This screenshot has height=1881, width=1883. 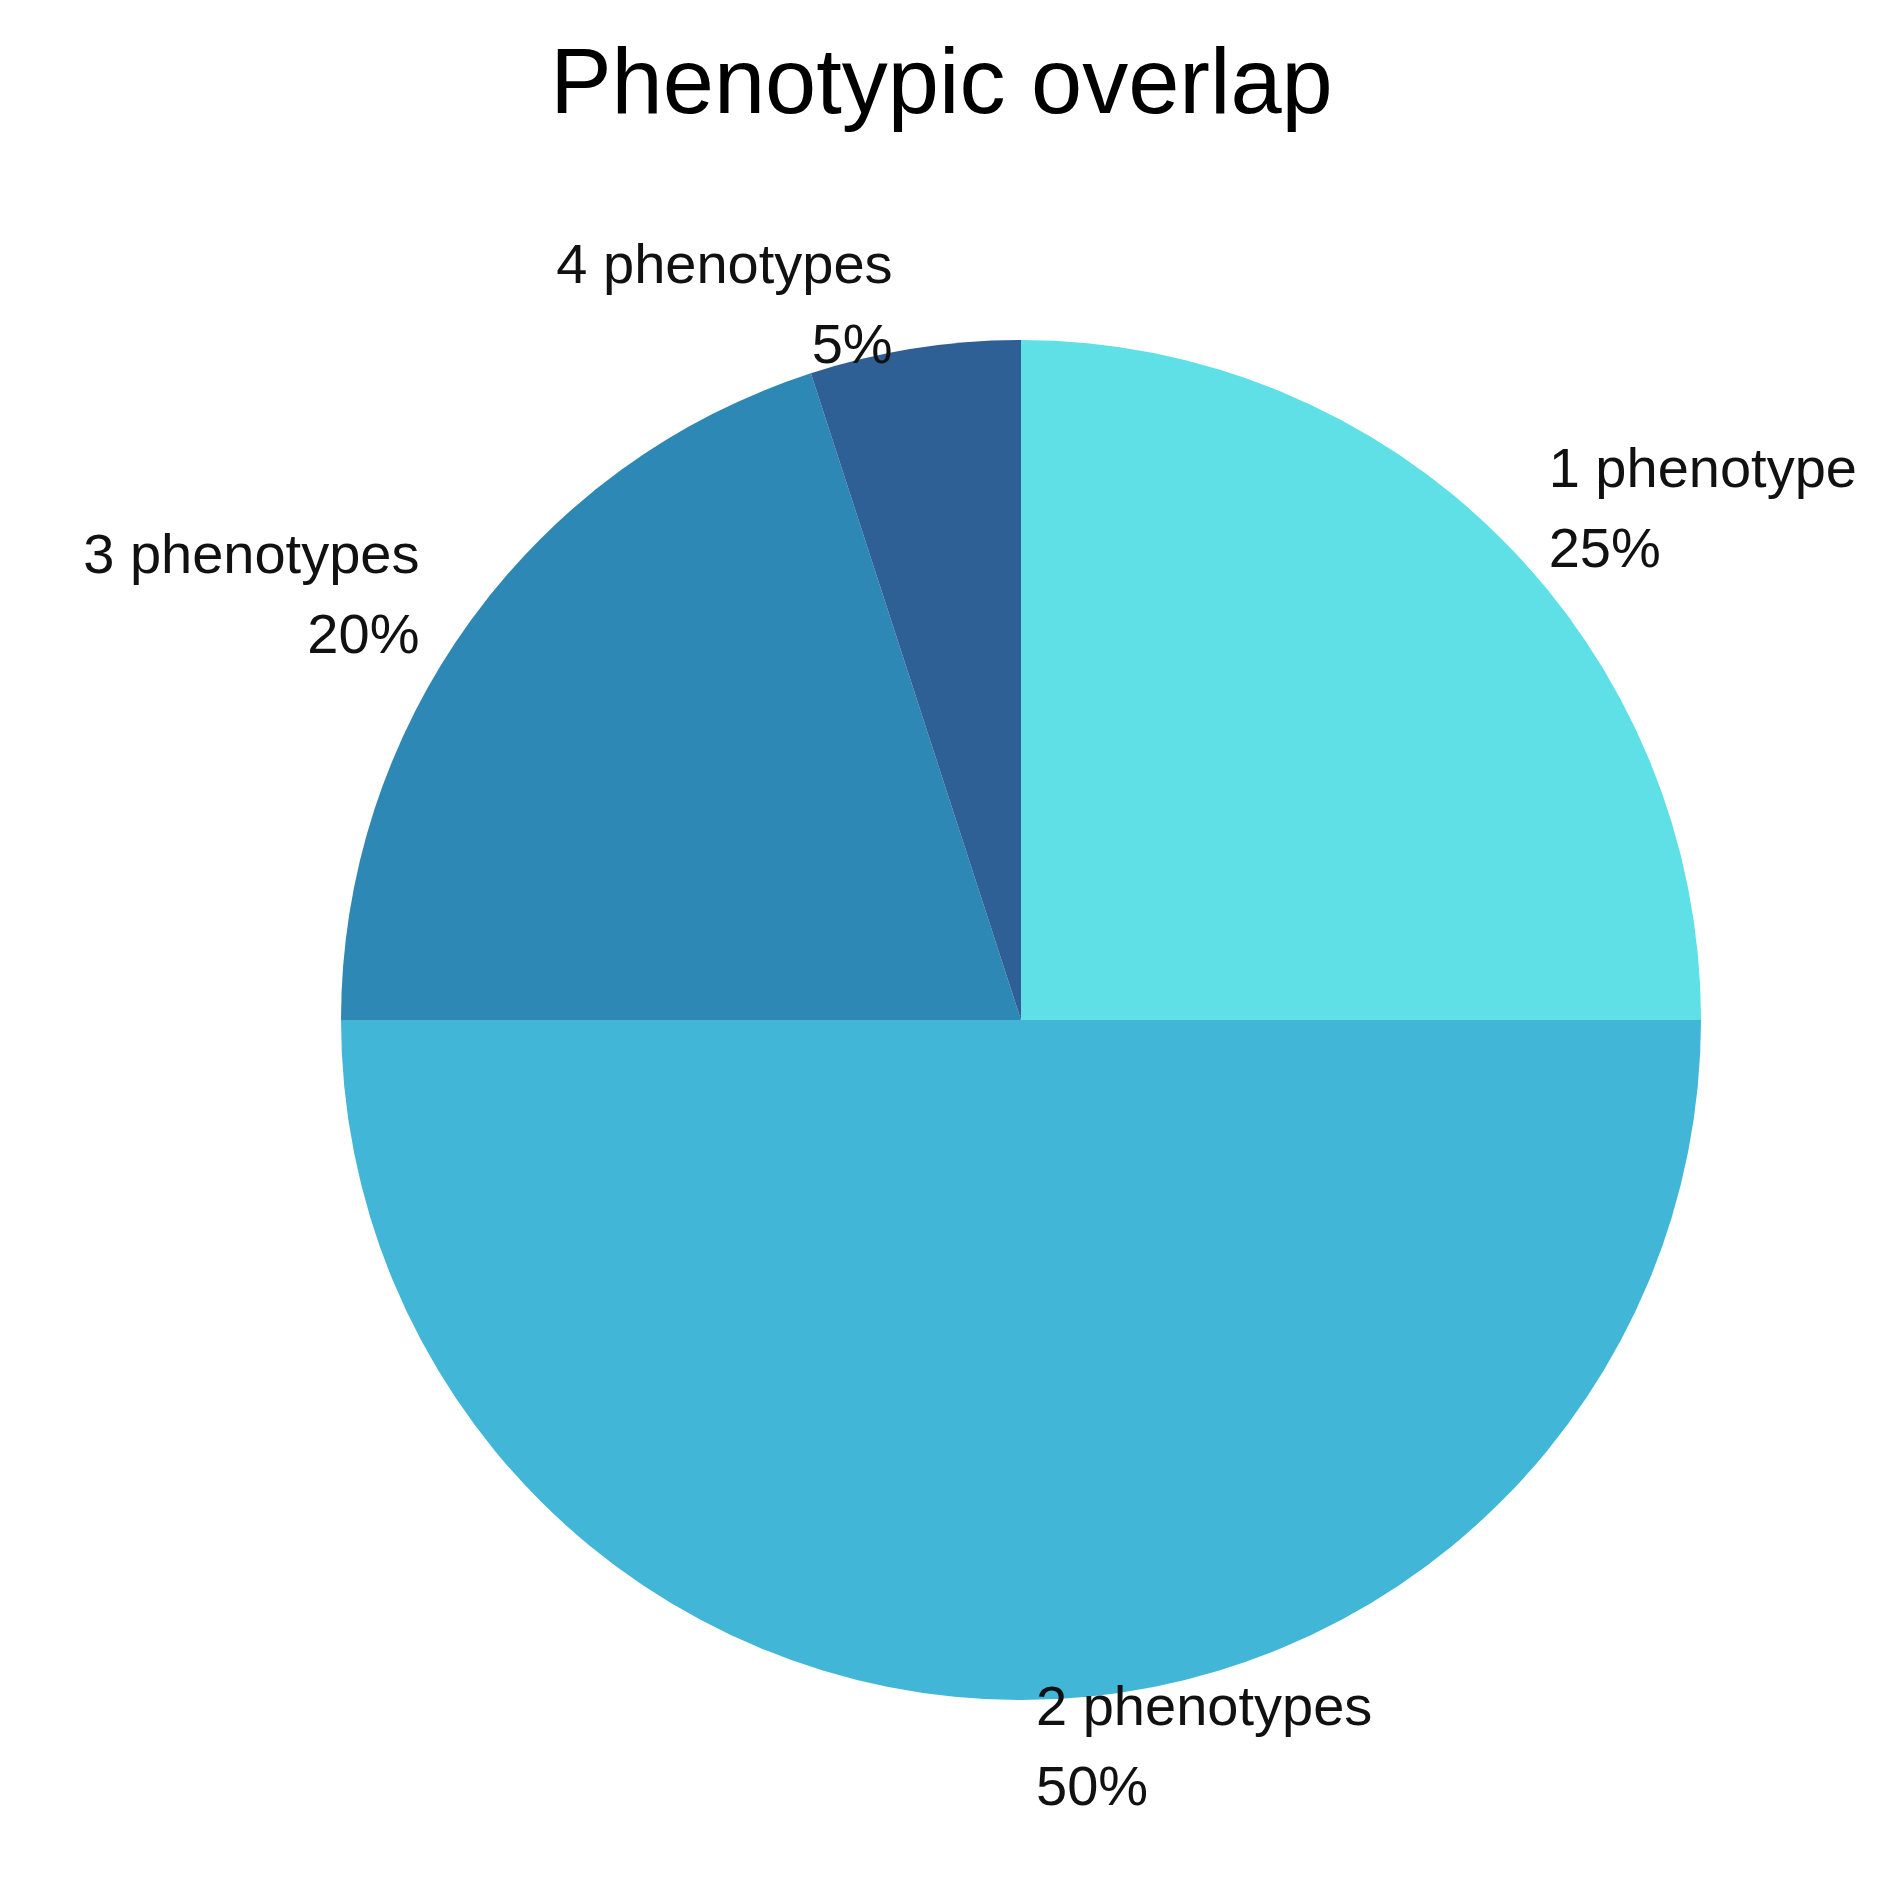 What do you see at coordinates (852, 344) in the screenshot?
I see `data-label: 5%` at bounding box center [852, 344].